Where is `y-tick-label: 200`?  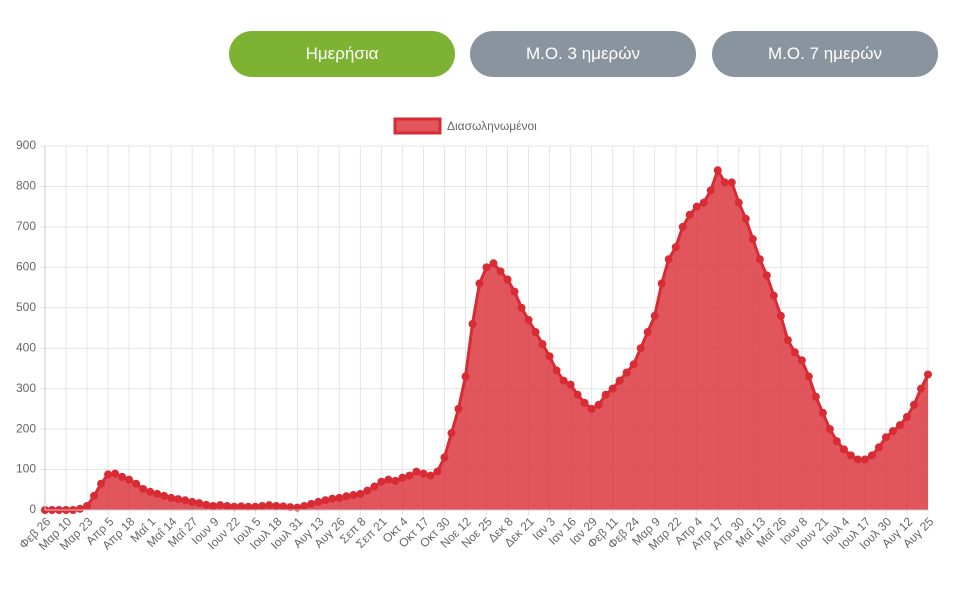
y-tick-label: 200 is located at coordinates (26, 428).